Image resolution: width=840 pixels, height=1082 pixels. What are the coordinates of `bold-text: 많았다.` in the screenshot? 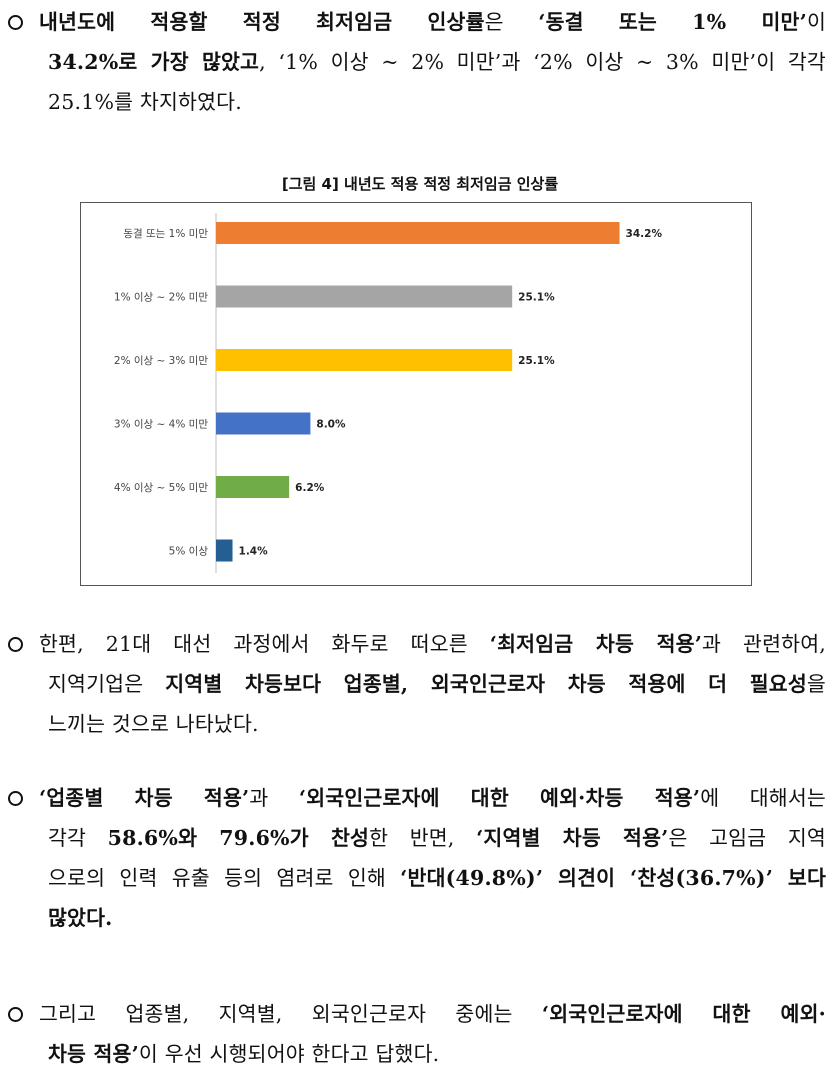 It's located at (80, 918).